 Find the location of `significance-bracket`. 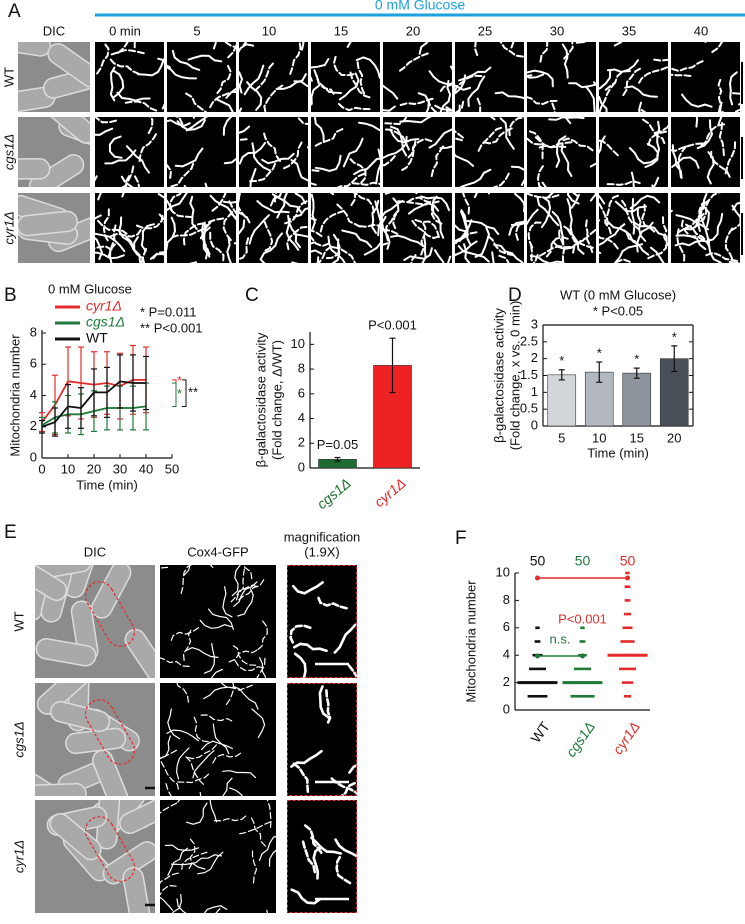

significance-bracket is located at coordinates (174, 394).